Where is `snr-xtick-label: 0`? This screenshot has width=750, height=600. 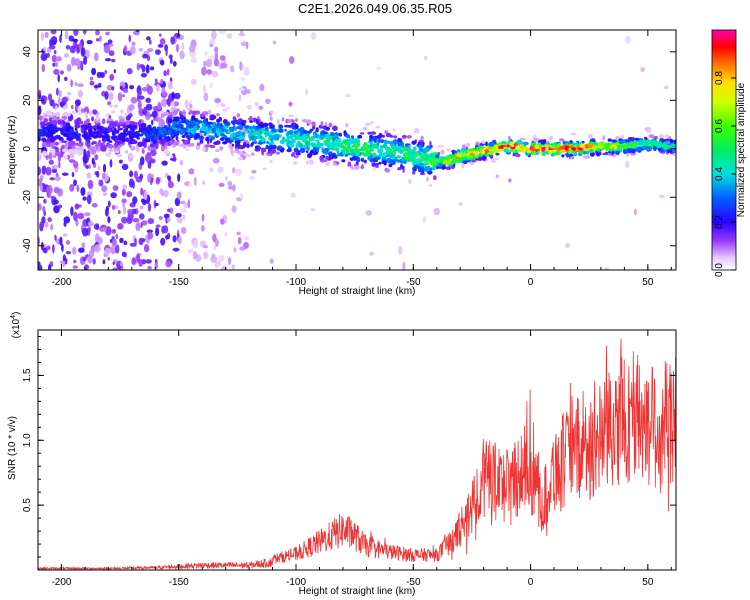 snr-xtick-label: 0 is located at coordinates (531, 582).